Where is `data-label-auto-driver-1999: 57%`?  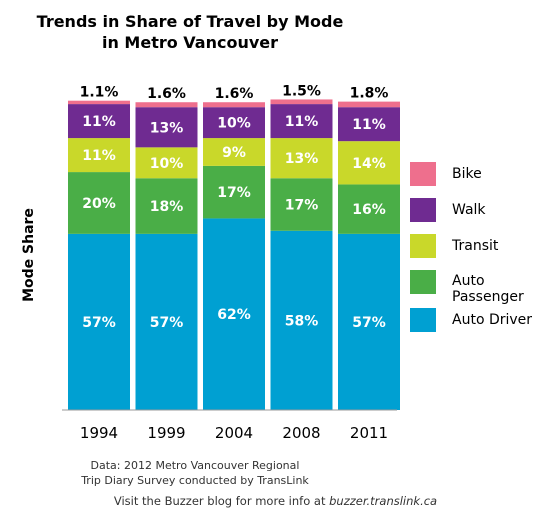
data-label-auto-driver-1999: 57% is located at coordinates (167, 323).